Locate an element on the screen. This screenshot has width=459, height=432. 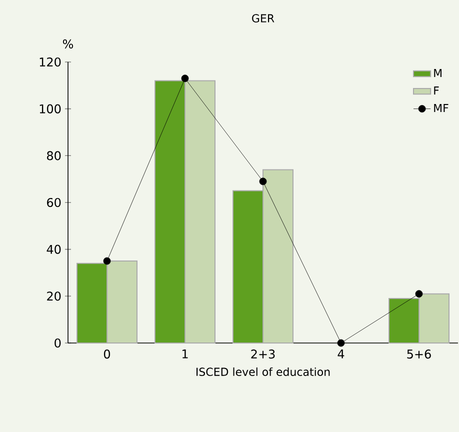
y-tick-label: 20 is located at coordinates (54, 296).